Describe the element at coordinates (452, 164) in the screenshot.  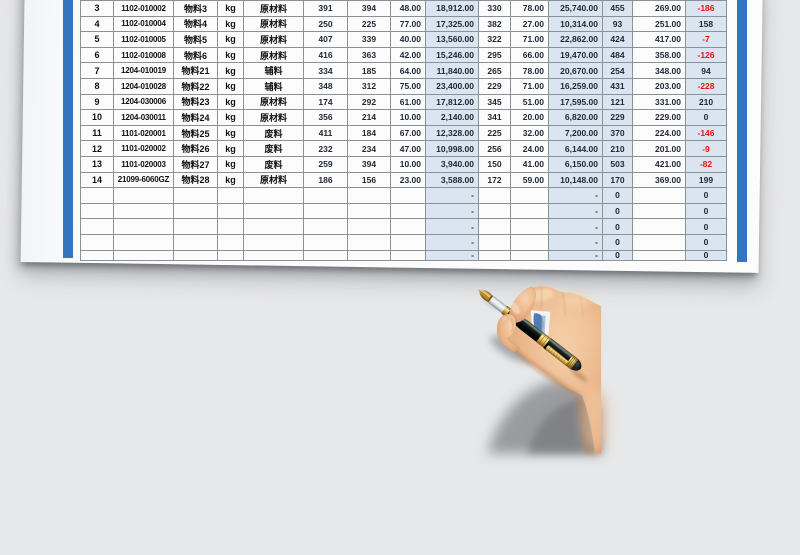
I see `table-cell: 3,940.00` at that location.